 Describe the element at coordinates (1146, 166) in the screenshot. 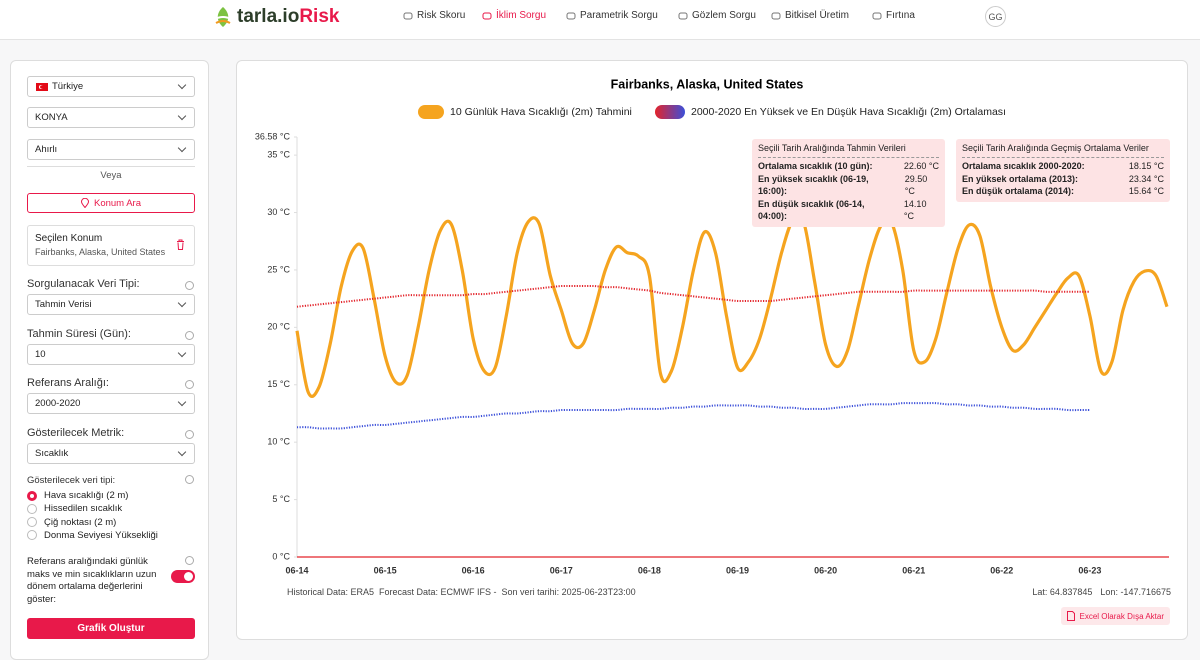

I see `info-value: 18.15 °C` at that location.